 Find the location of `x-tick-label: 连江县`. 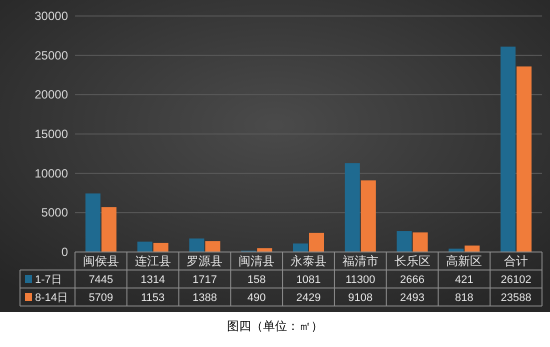

x-tick-label: 连江县 is located at coordinates (152, 261).